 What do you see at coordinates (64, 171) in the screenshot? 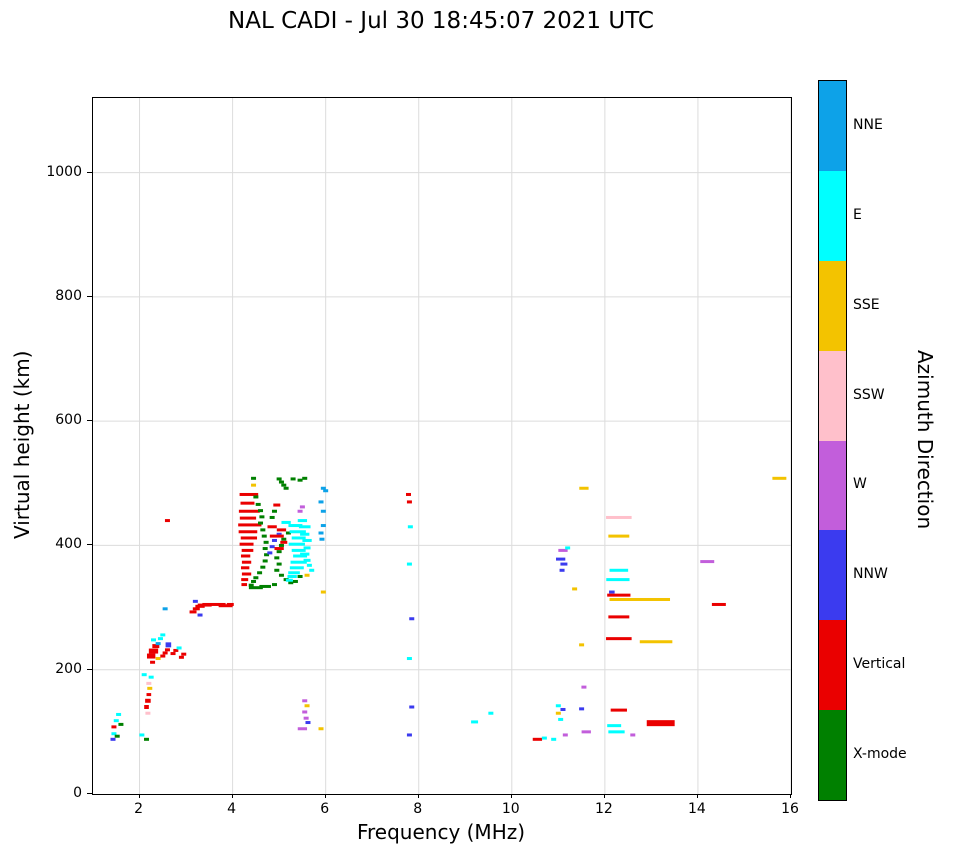
I see `y-tick-label: 1000` at bounding box center [64, 171].